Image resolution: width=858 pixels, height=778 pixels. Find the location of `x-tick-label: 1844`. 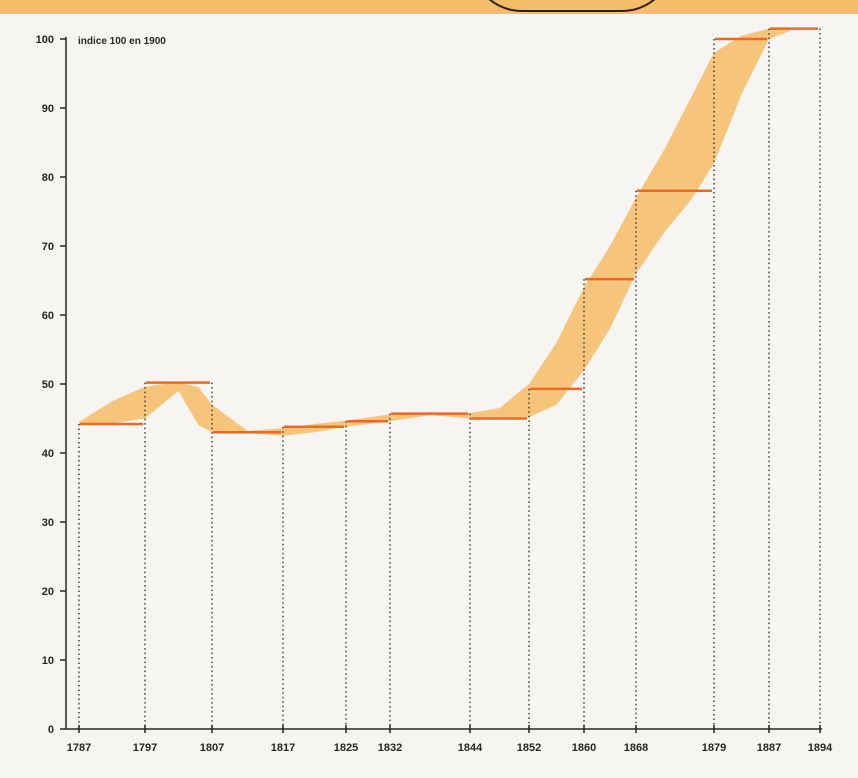

x-tick-label: 1844 is located at coordinates (470, 748).